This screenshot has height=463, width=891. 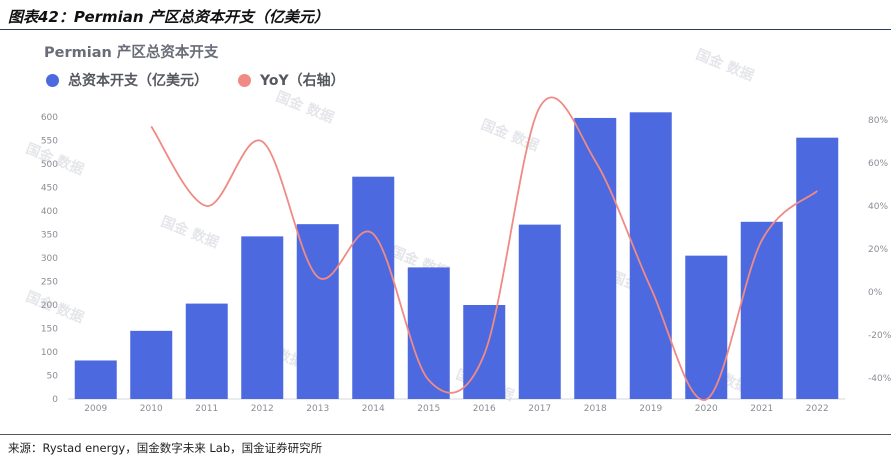 I want to click on legend-label-capex: 总资本开支（亿美元）, so click(x=138, y=81).